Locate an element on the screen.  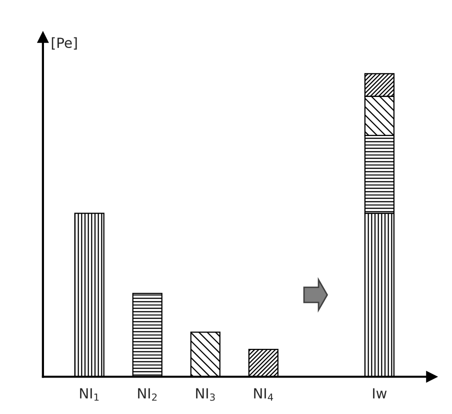
x-tick-label: NI$_{4}$ is located at coordinates (264, 394).